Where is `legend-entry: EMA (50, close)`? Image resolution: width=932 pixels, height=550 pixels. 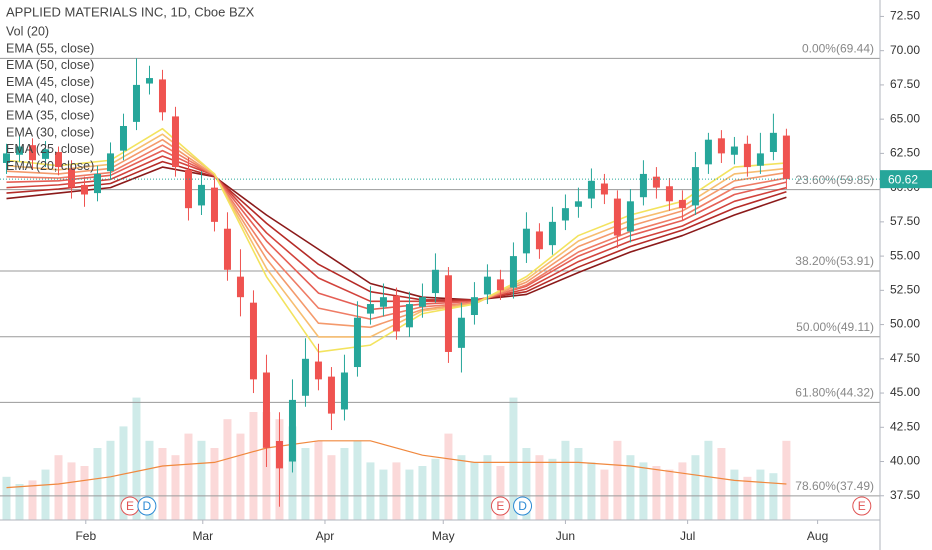 legend-entry: EMA (50, close) is located at coordinates (50, 65).